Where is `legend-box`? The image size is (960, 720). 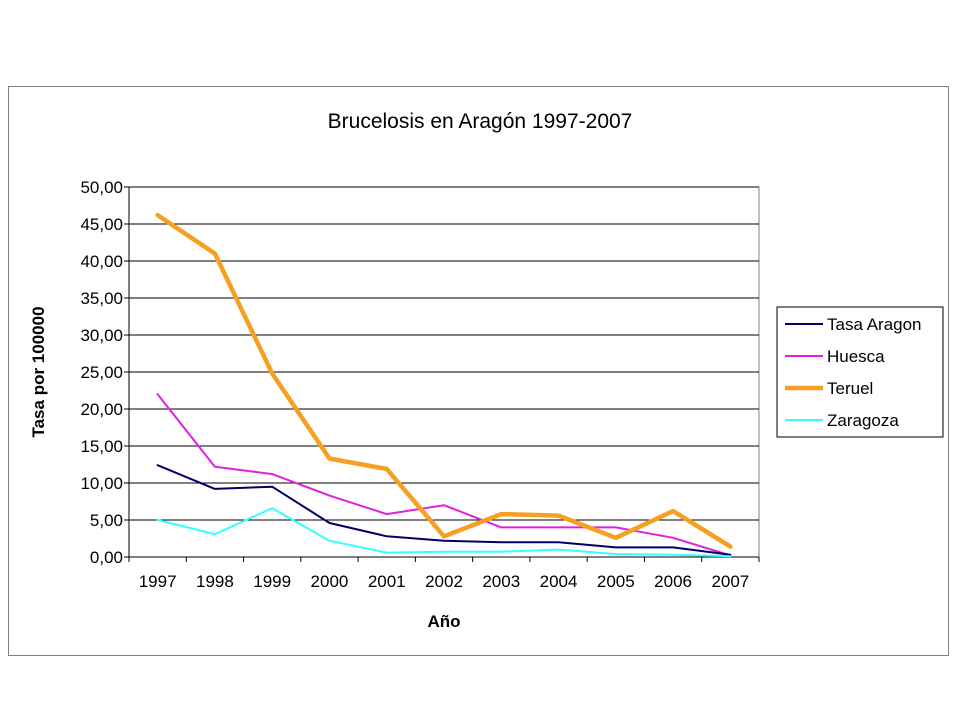 legend-box is located at coordinates (860, 372).